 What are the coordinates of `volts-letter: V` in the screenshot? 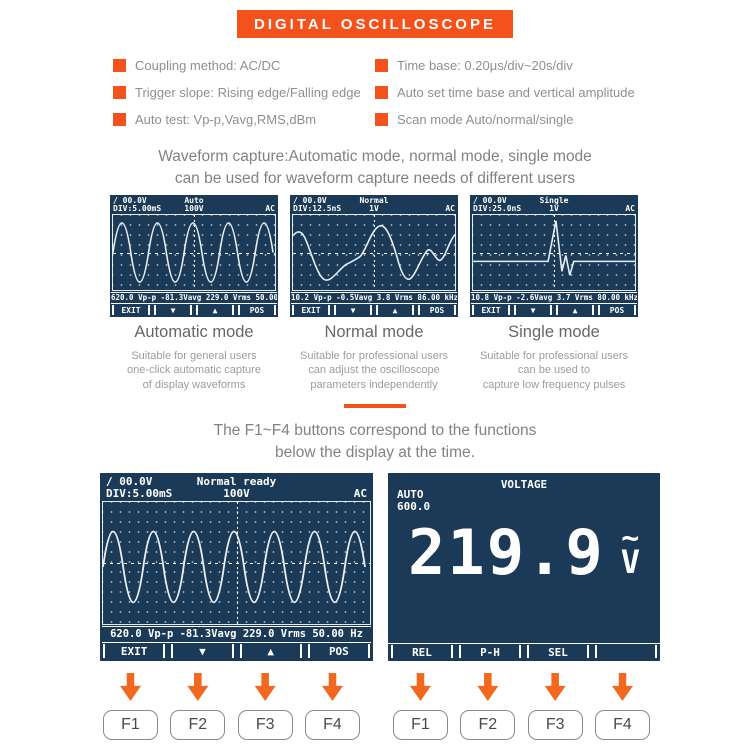 It's located at (630, 562).